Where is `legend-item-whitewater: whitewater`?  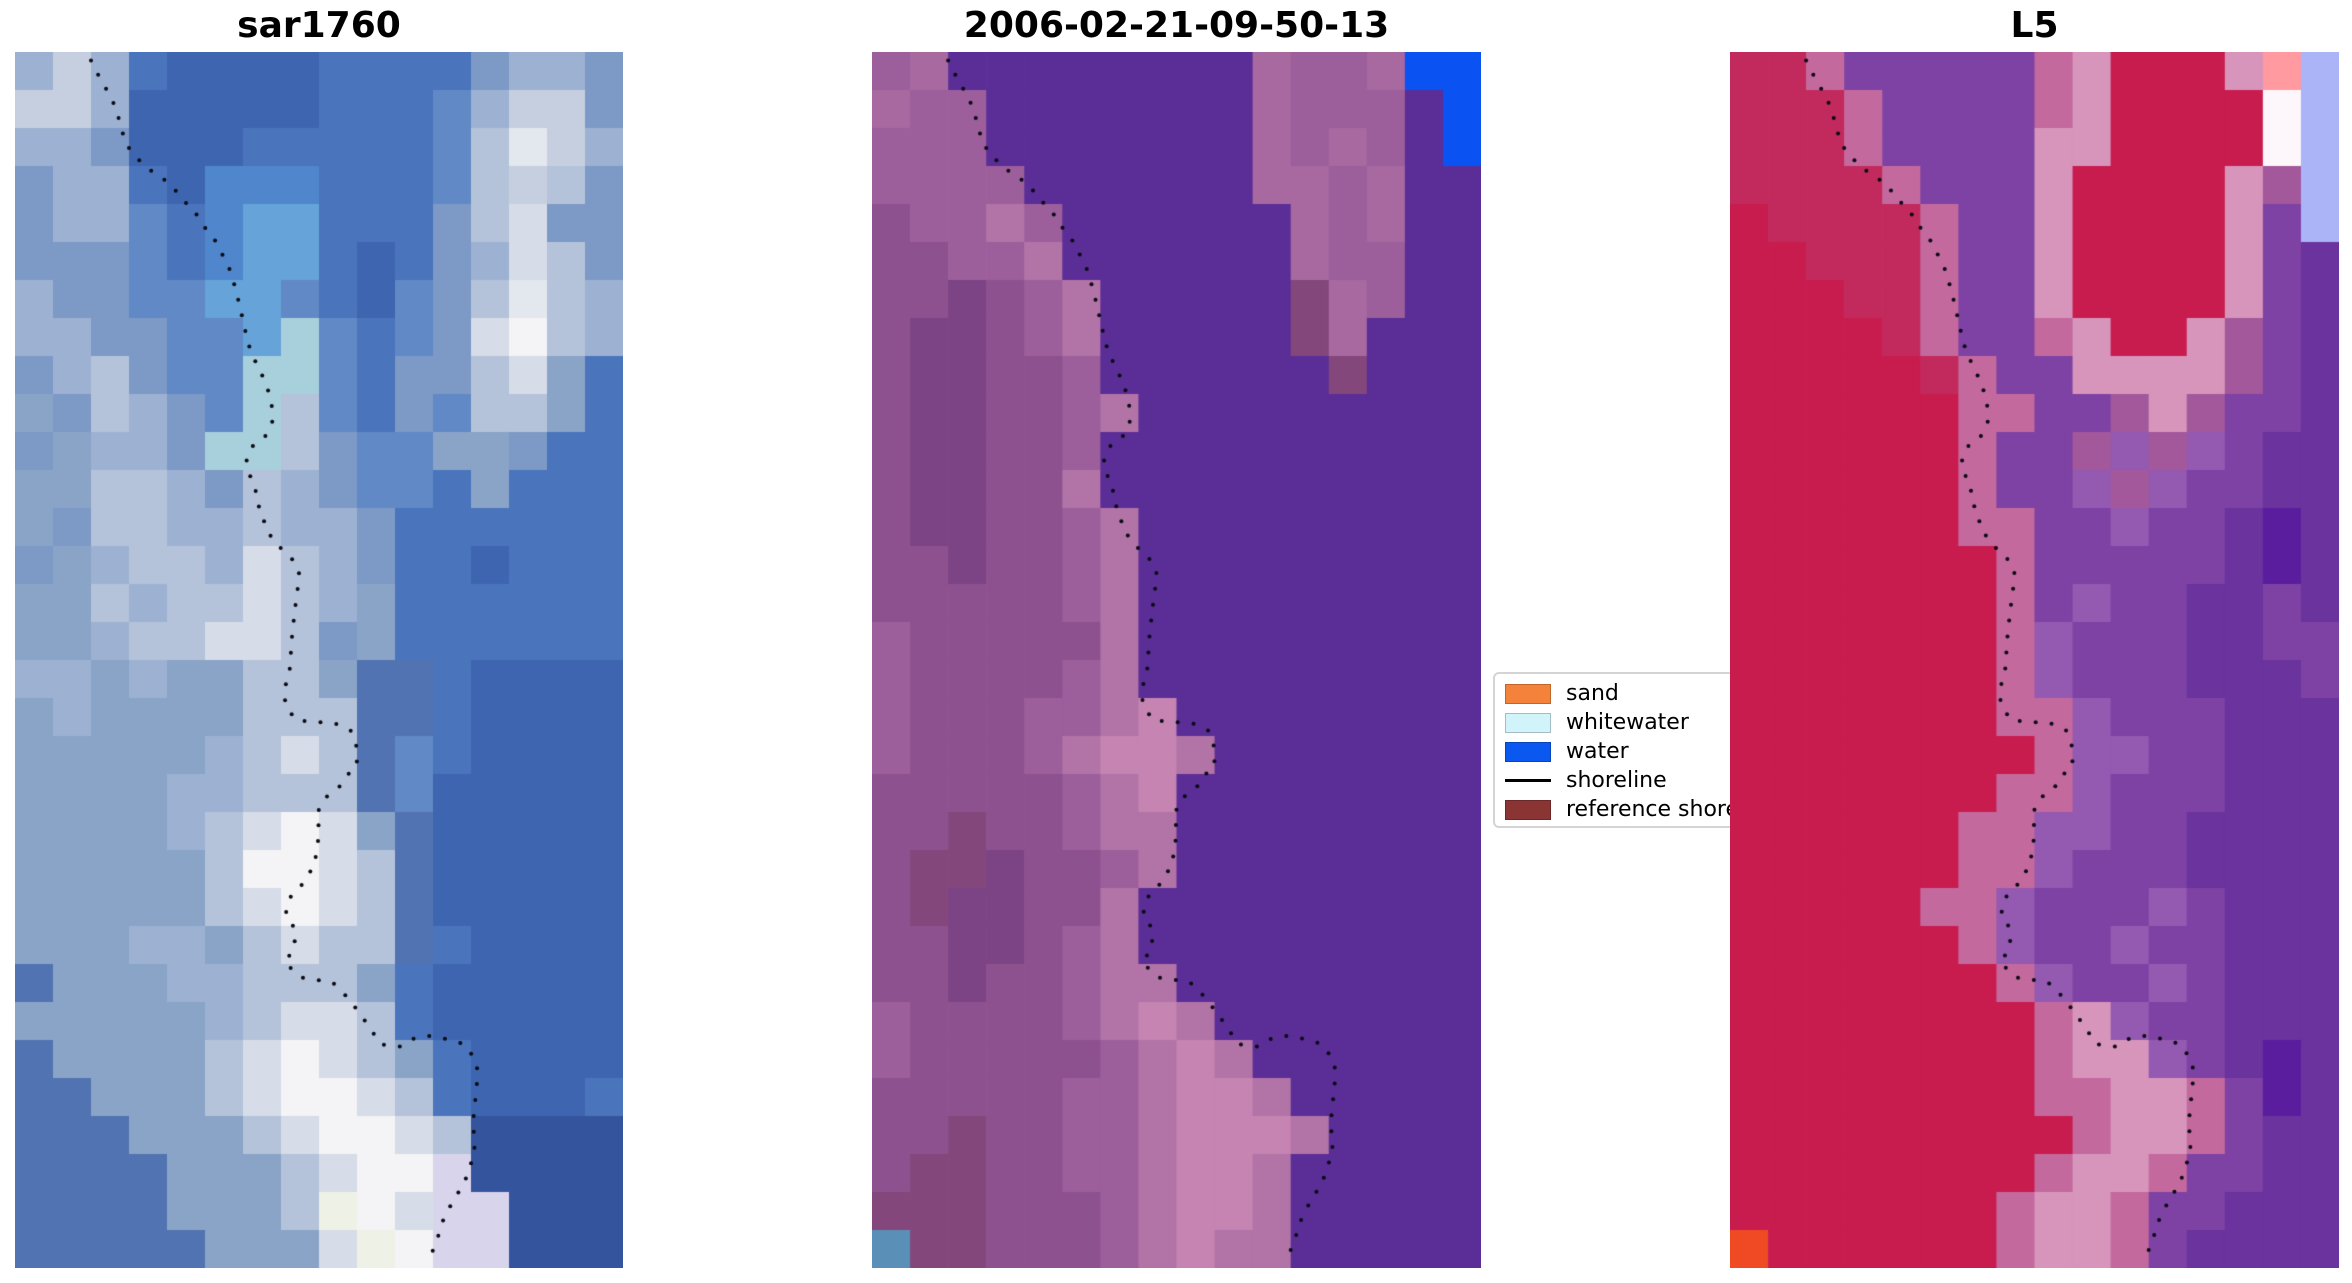 legend-item-whitewater: whitewater is located at coordinates (1648, 722).